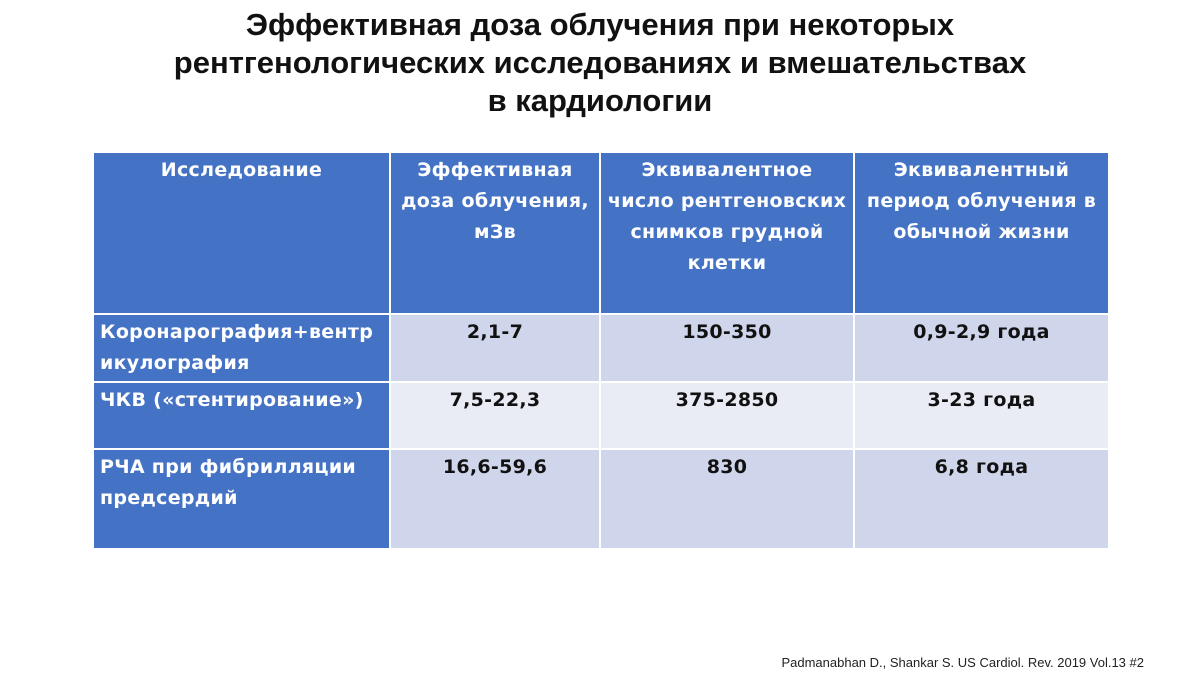 The height and width of the screenshot is (675, 1200). Describe the element at coordinates (241, 348) in the screenshot. I see `cell-procedure: Коронарография+вентрикулография` at that location.